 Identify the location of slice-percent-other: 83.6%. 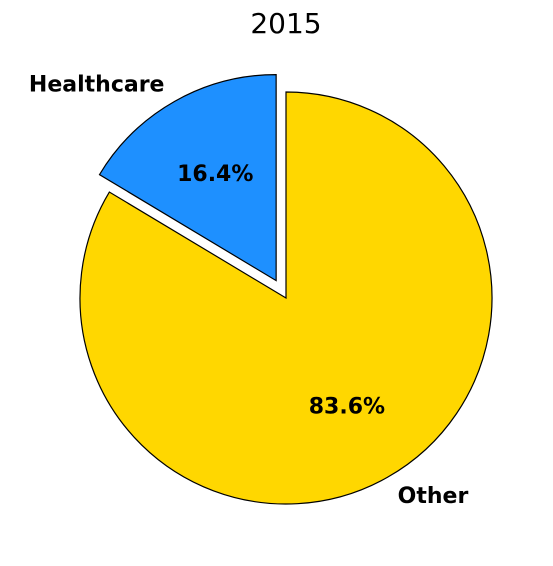
(347, 407).